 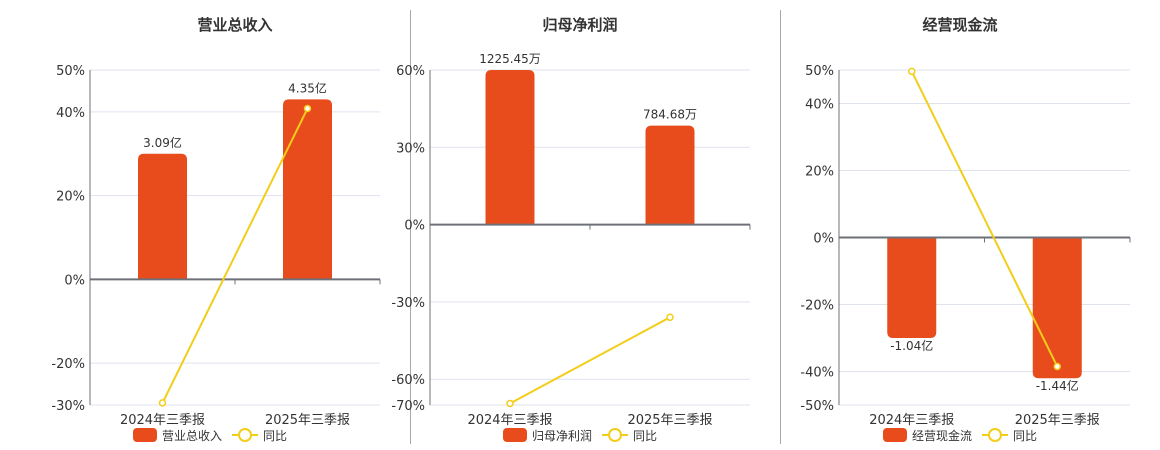 I want to click on legend-revenue: 营业总收入 同比, so click(x=210, y=435).